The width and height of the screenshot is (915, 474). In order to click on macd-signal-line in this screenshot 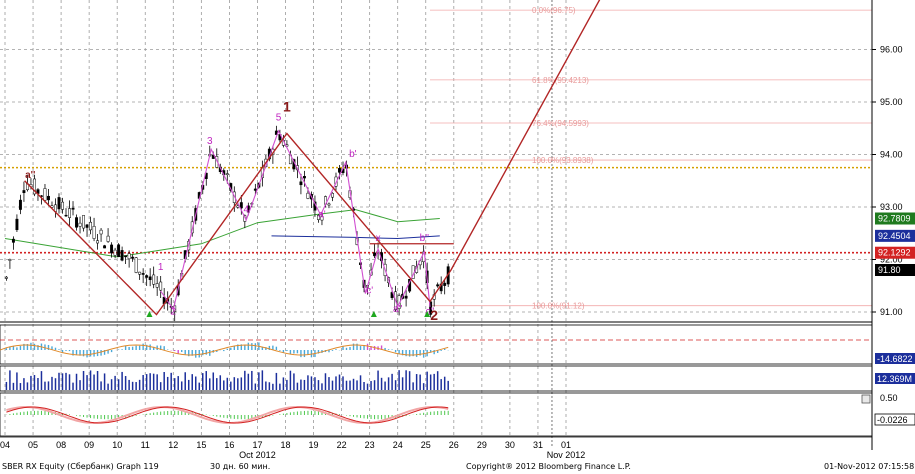, I will do `click(224, 350)`.